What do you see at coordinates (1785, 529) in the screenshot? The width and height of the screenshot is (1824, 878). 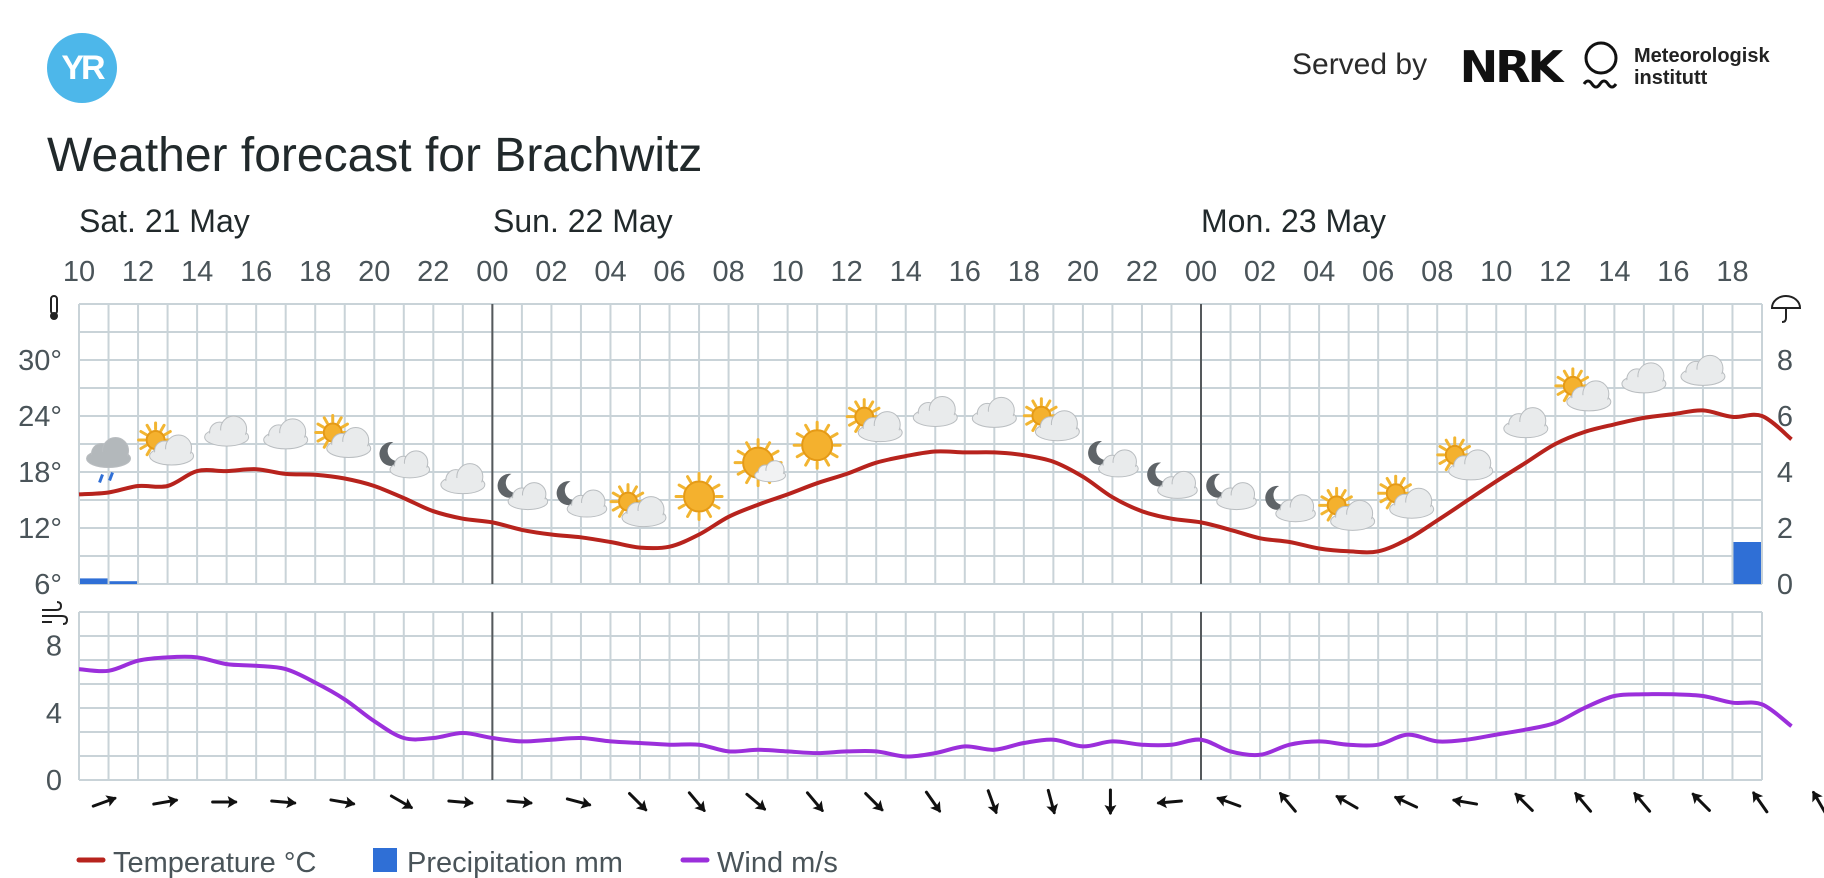 I see `precipitation-tick-label: 2` at bounding box center [1785, 529].